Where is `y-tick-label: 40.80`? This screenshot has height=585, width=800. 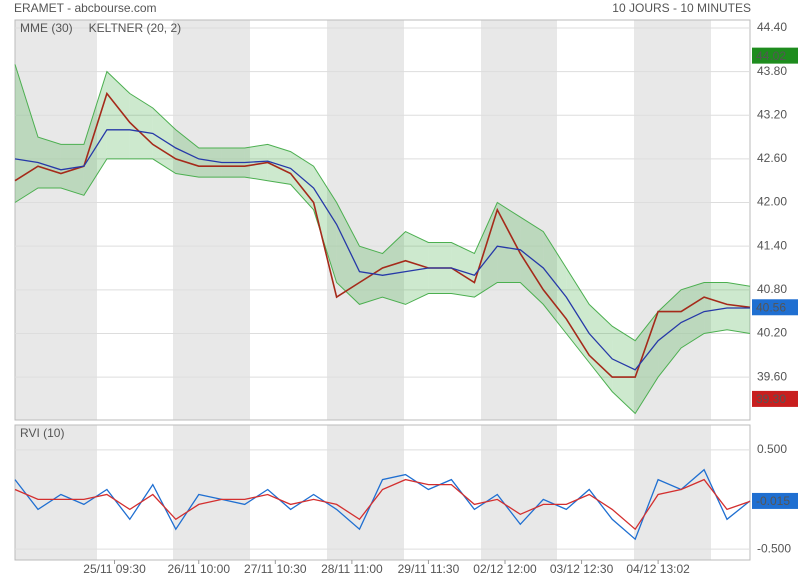
y-tick-label: 40.80 is located at coordinates (772, 289).